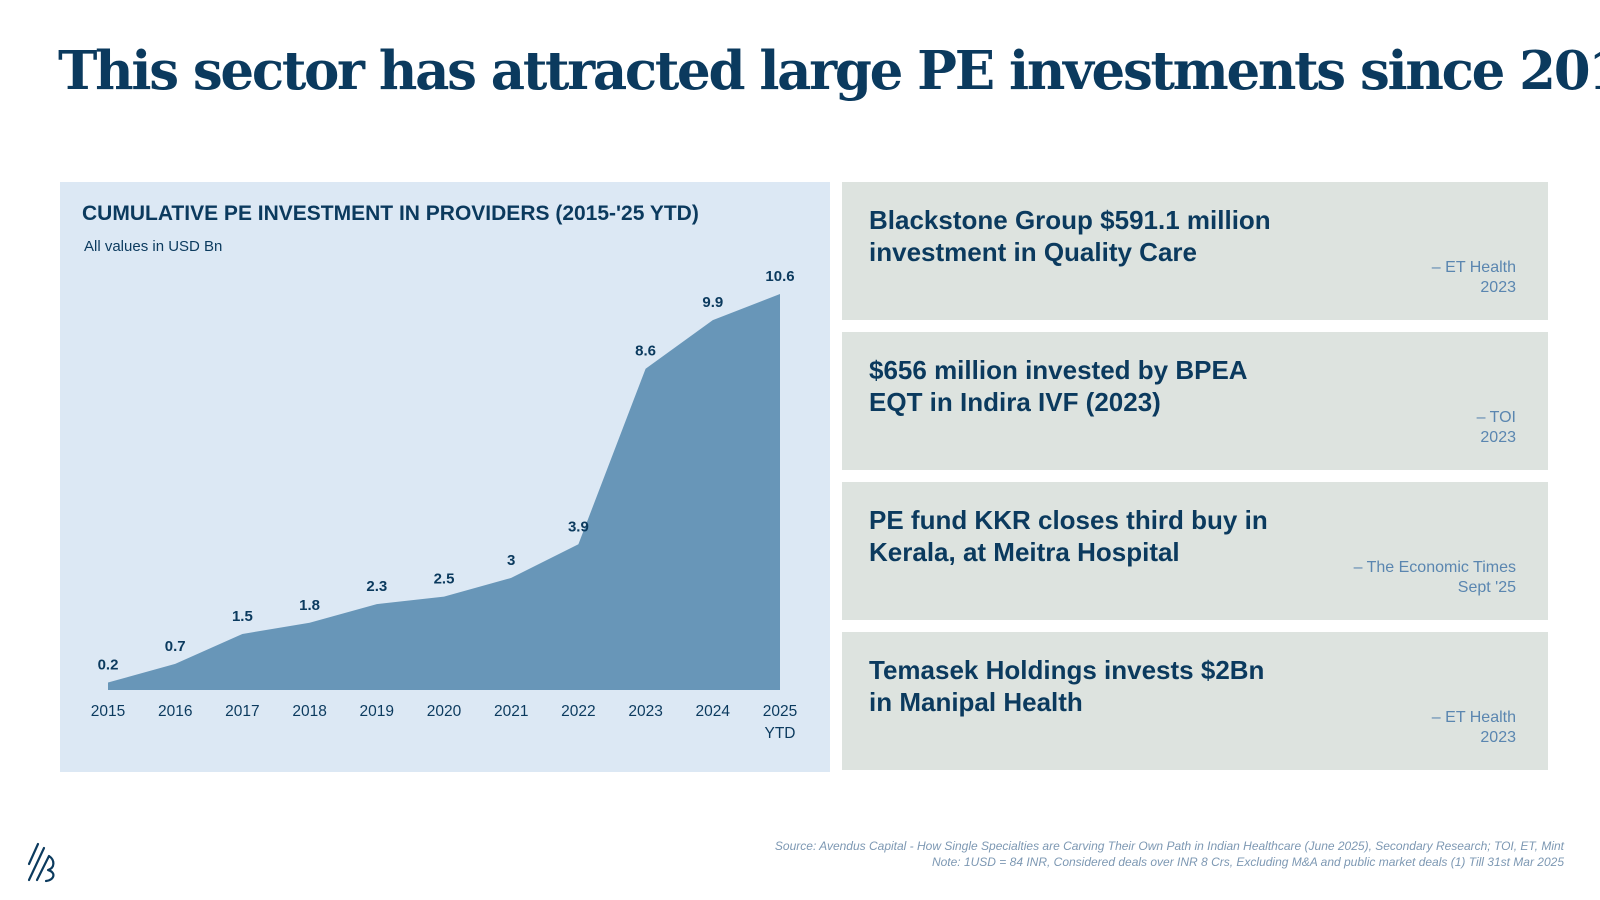  Describe the element at coordinates (242, 616) in the screenshot. I see `data-label: 1.5` at that location.